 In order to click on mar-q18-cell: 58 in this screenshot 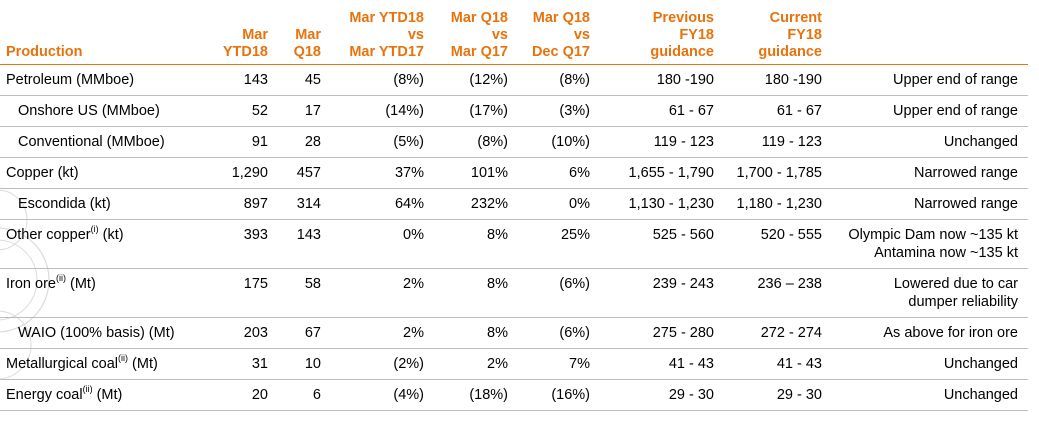, I will do `click(298, 293)`.